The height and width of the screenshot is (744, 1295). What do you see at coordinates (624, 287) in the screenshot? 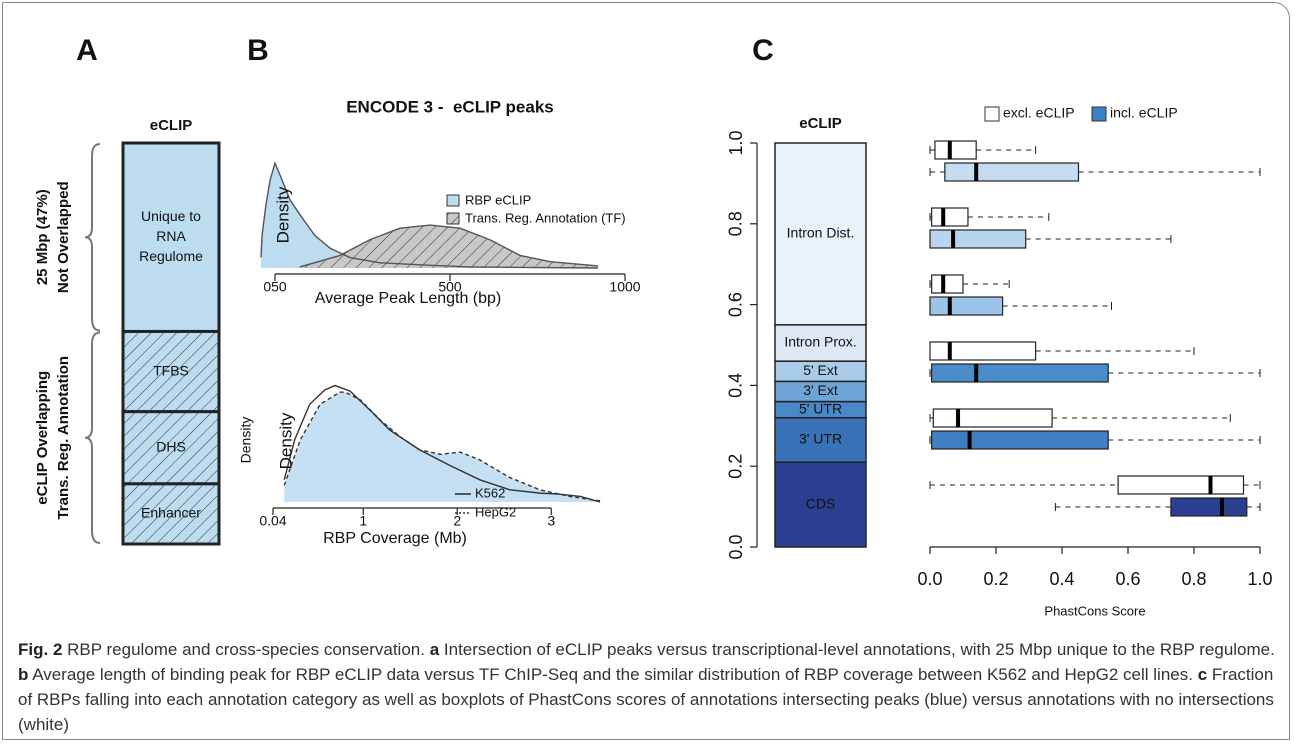
I see `x-tick-label: 1000` at bounding box center [624, 287].